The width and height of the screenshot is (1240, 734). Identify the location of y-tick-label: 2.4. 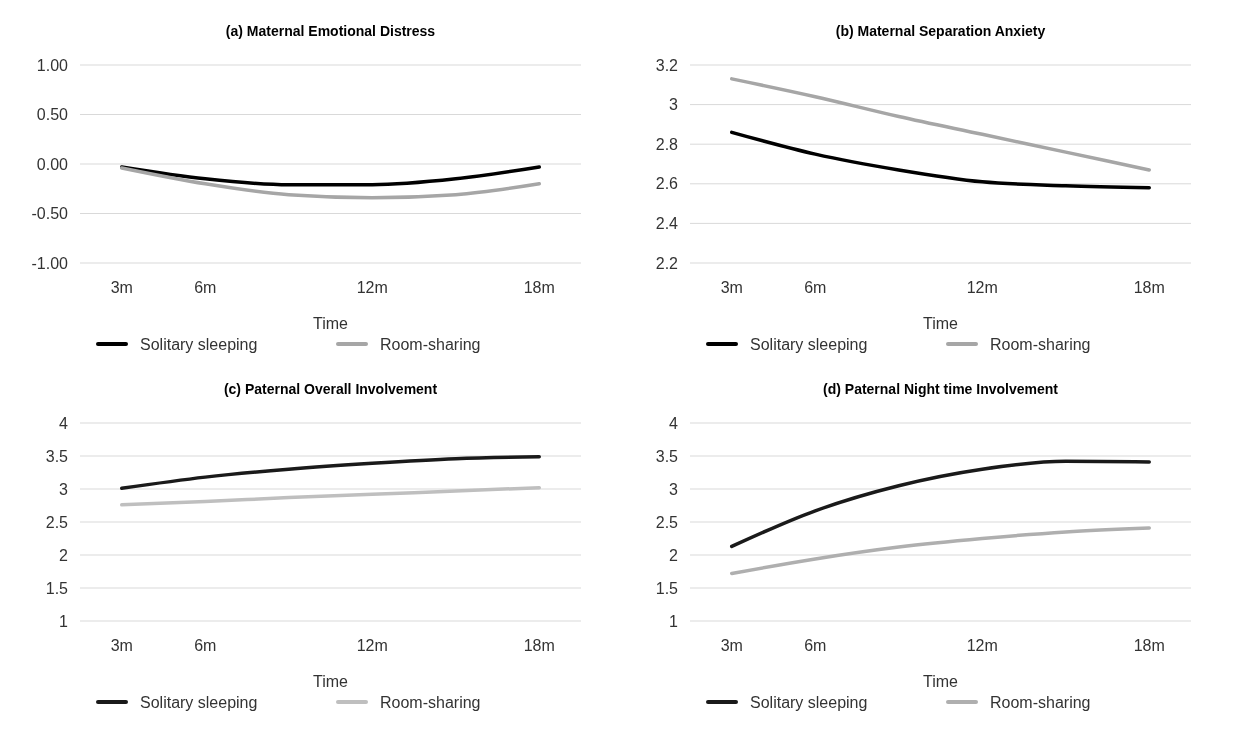
(667, 223).